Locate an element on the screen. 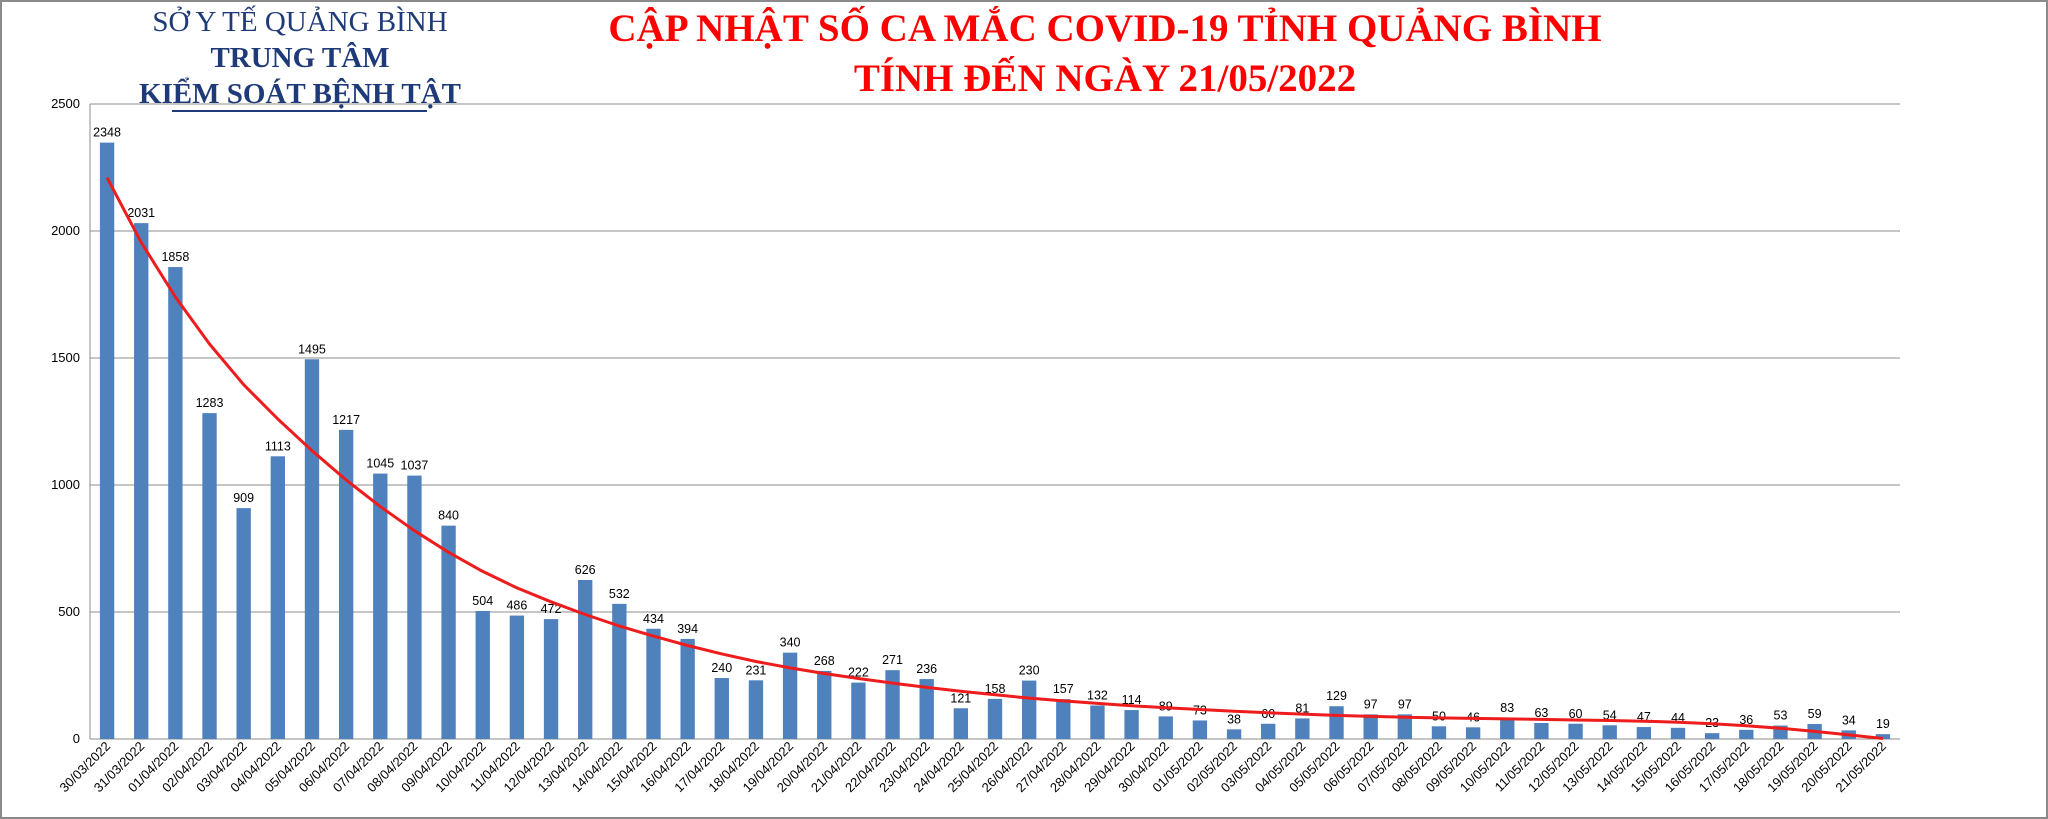 This screenshot has width=2048, height=819. data-label: 1495 is located at coordinates (312, 349).